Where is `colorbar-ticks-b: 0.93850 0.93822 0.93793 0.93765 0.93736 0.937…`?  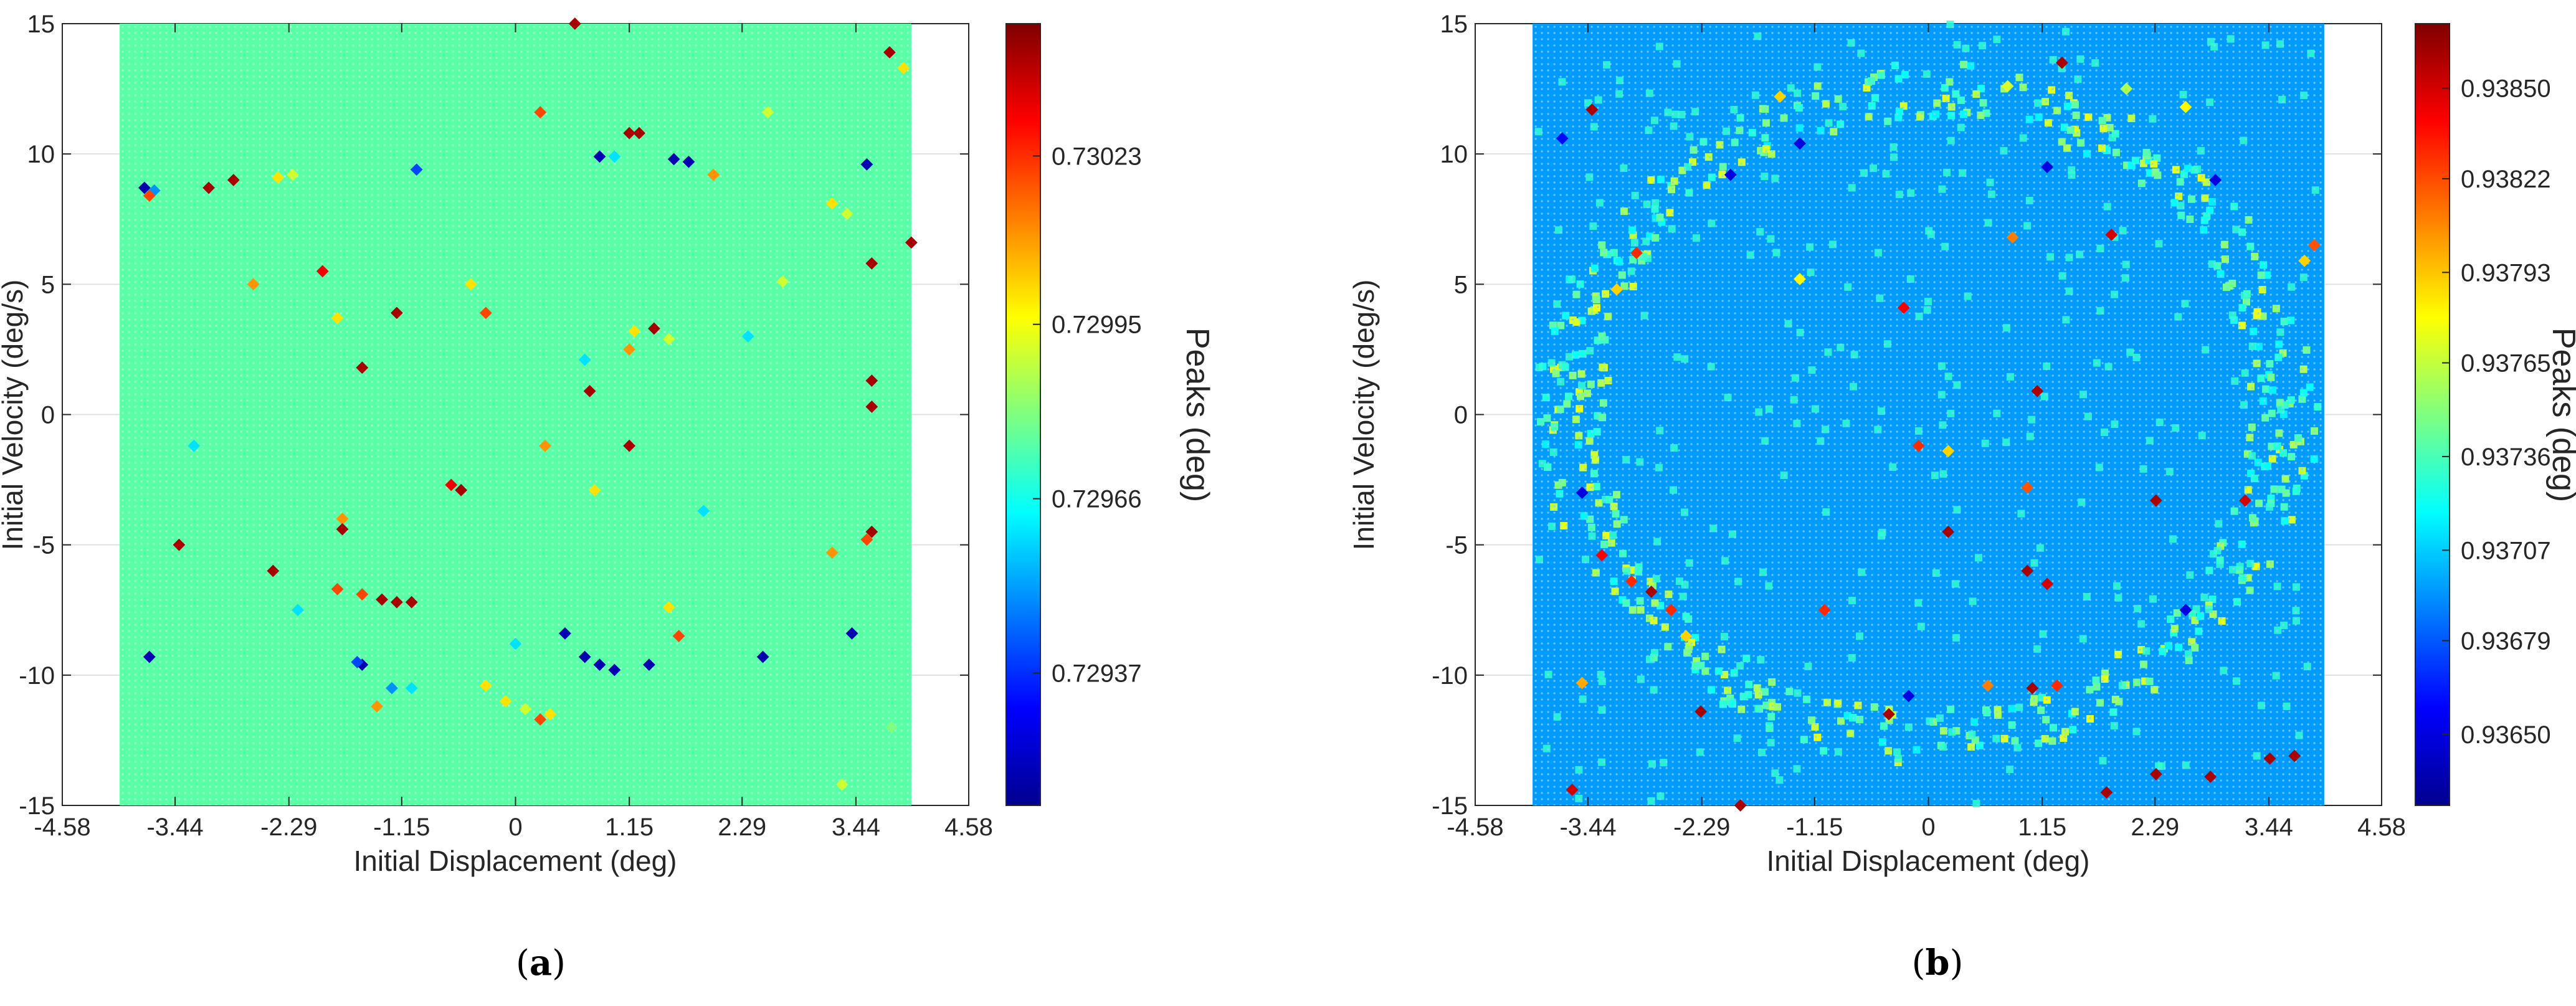 colorbar-ticks-b: 0.93850 0.93822 0.93793 0.93765 0.93736 0.937… is located at coordinates (2496, 412).